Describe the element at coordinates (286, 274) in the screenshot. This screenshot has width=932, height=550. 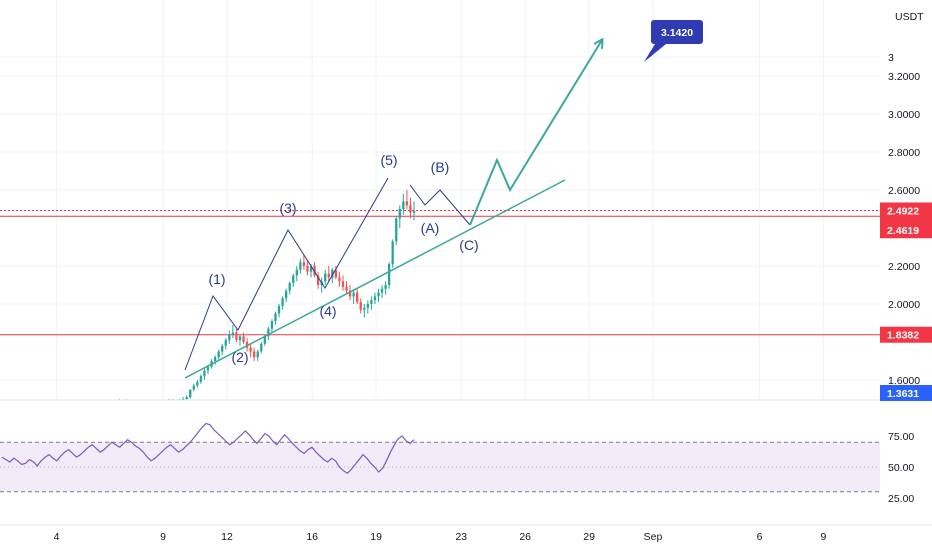
I see `impulse-wave-line` at that location.